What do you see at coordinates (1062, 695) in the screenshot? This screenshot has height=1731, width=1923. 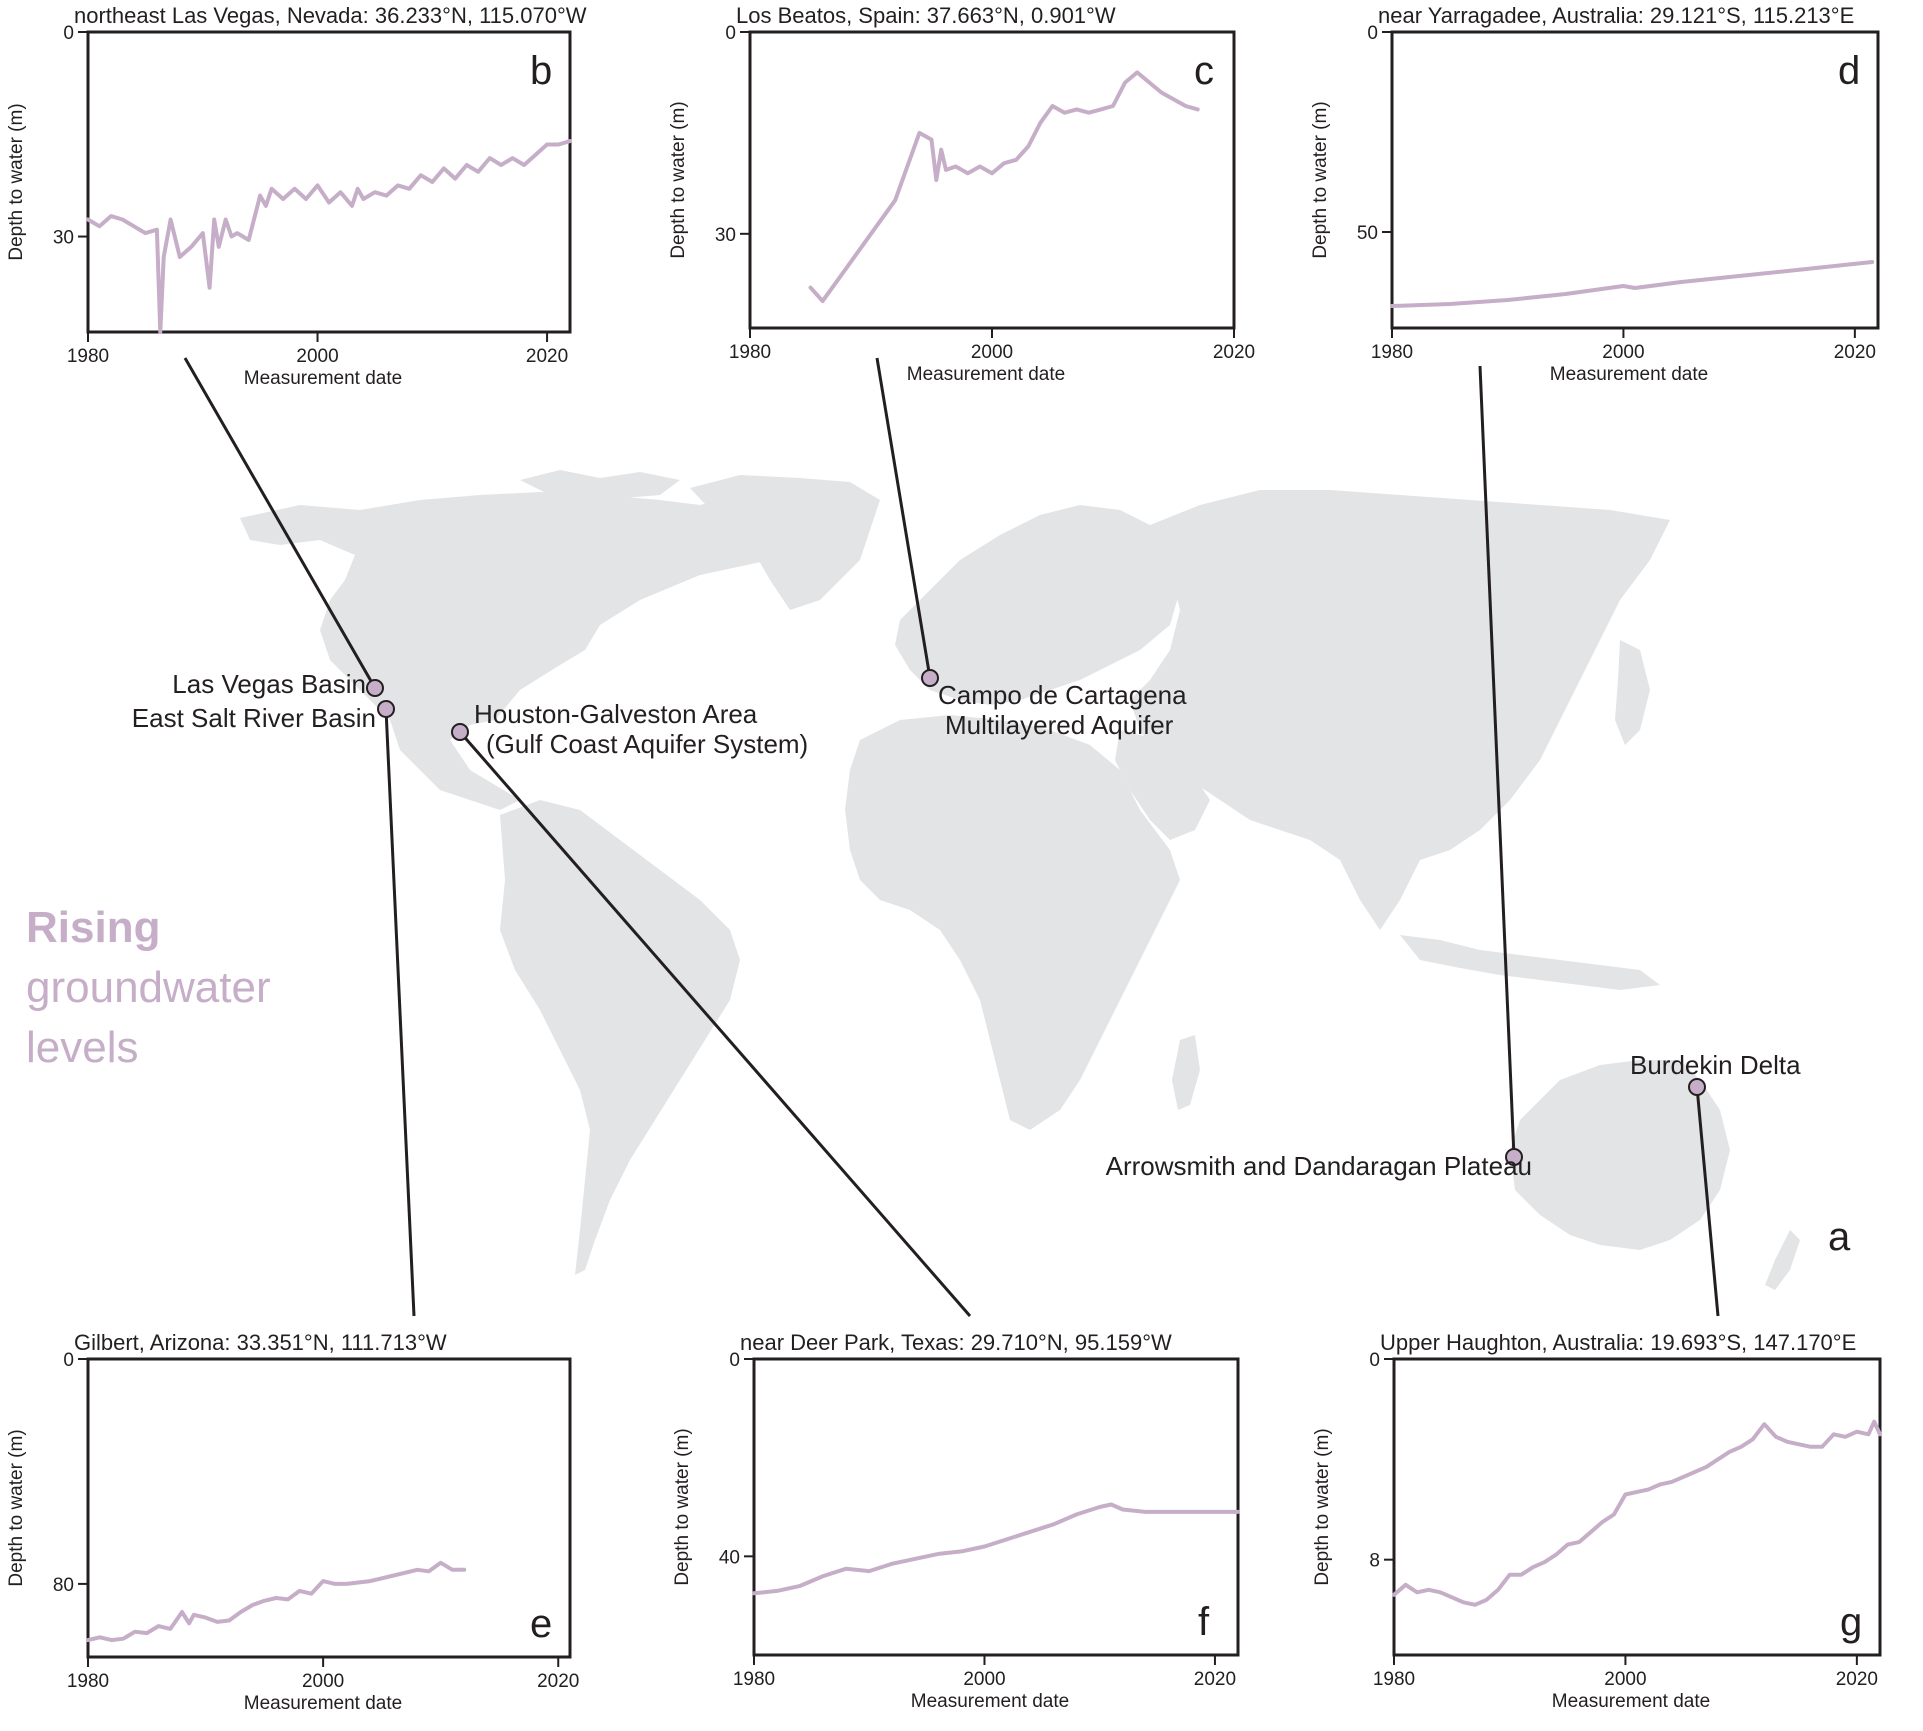 I see `site-label-cartagena: Campo de Cartagena` at bounding box center [1062, 695].